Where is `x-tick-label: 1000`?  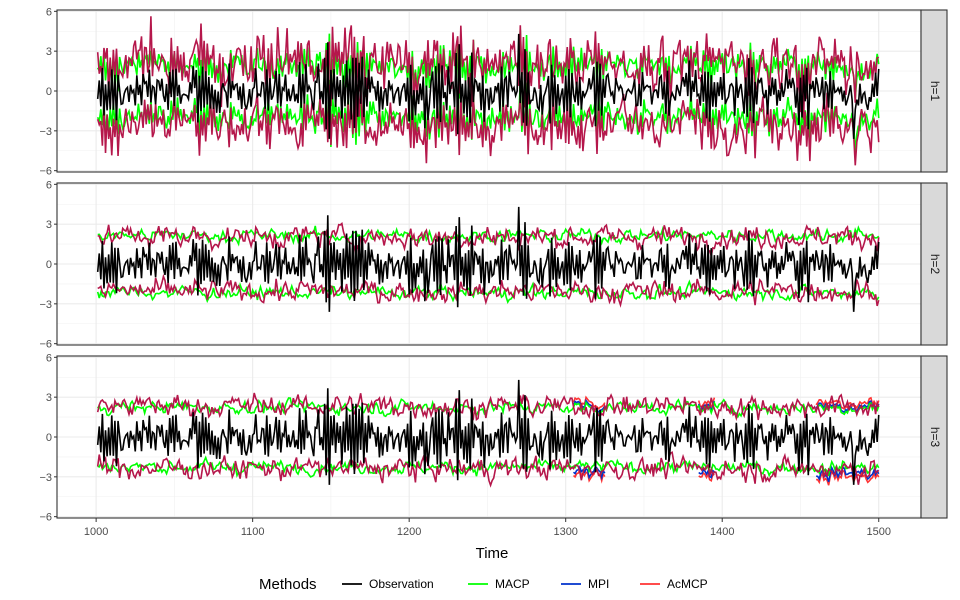 x-tick-label: 1000 is located at coordinates (96, 532).